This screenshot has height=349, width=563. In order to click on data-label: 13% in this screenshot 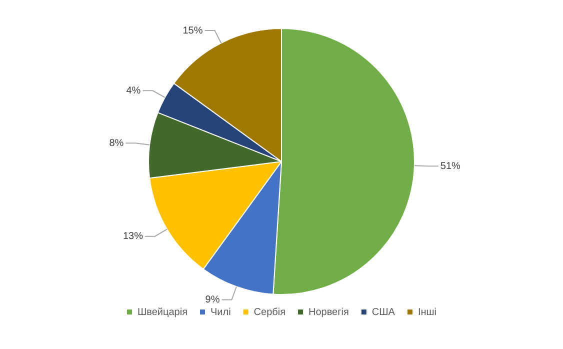, I will do `click(133, 236)`.